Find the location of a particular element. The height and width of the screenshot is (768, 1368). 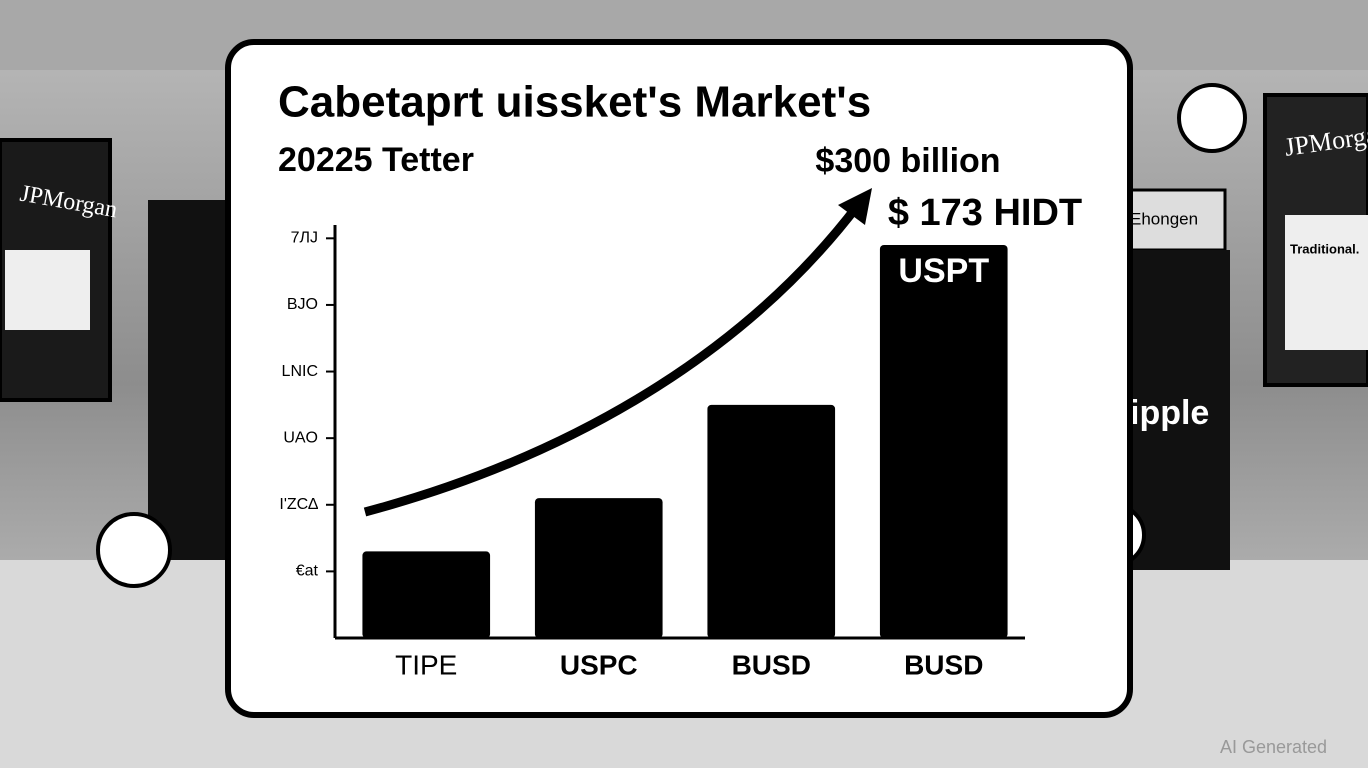

card-text: Traditional. is located at coordinates (1324, 248).